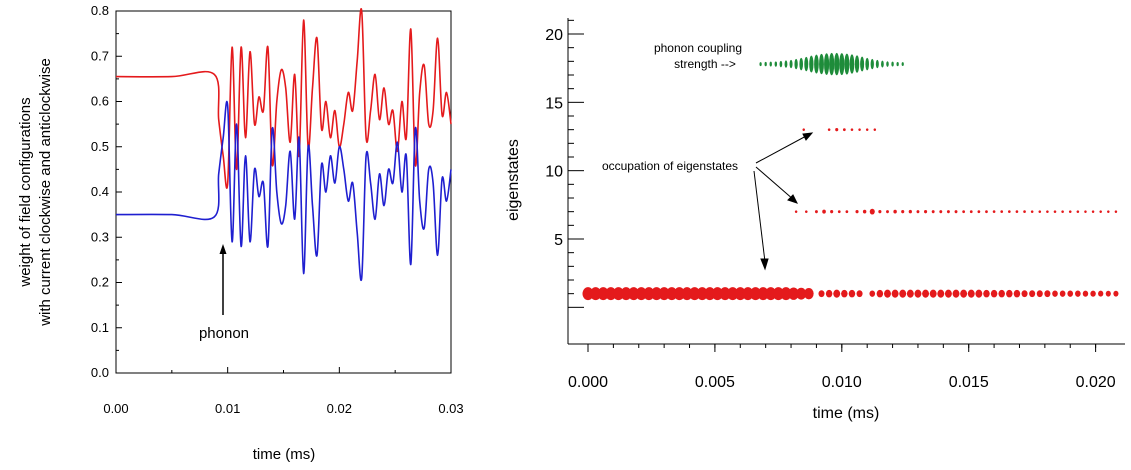 This screenshot has width=1131, height=470. What do you see at coordinates (106, 191) in the screenshot?
I see `left-y-axis: 0.0 0.1 0.2 0.3 0.4 0.5 0.6 0.7 0.8` at bounding box center [106, 191].